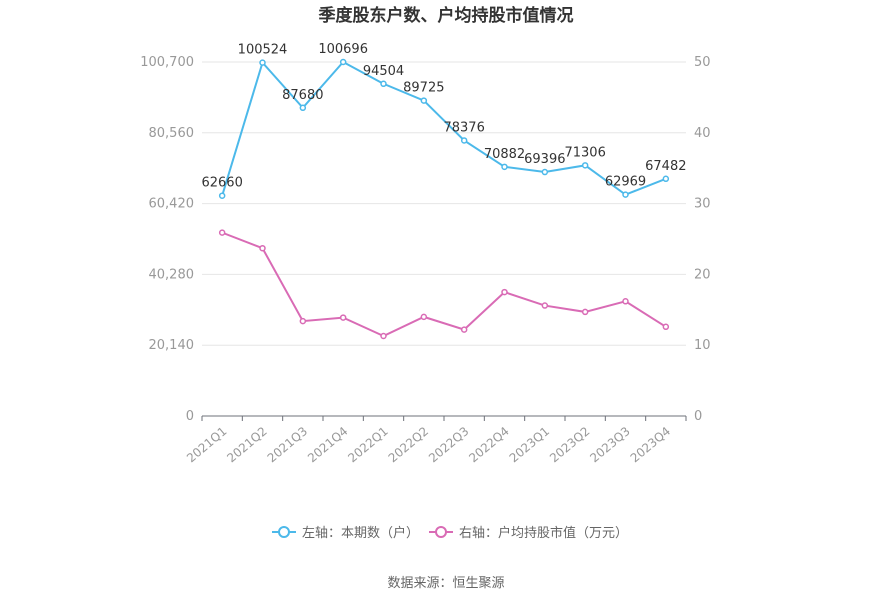 This screenshot has height=603, width=893. Describe the element at coordinates (450, 533) in the screenshot. I see `legend: 左轴：本期数（户） 右轴：户均持股市值（万元）` at that location.